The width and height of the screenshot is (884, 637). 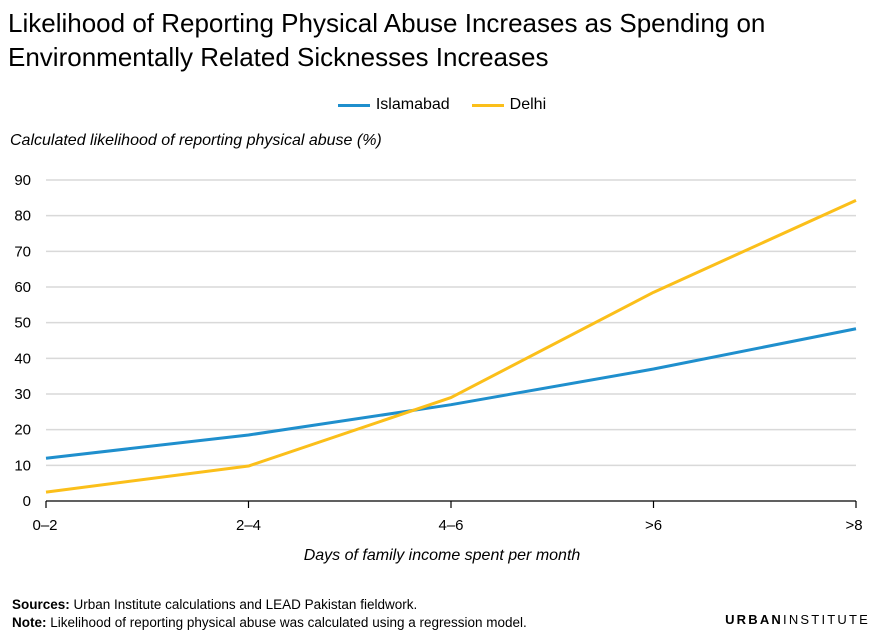 I want to click on y-tick-label: 30, so click(x=22, y=394).